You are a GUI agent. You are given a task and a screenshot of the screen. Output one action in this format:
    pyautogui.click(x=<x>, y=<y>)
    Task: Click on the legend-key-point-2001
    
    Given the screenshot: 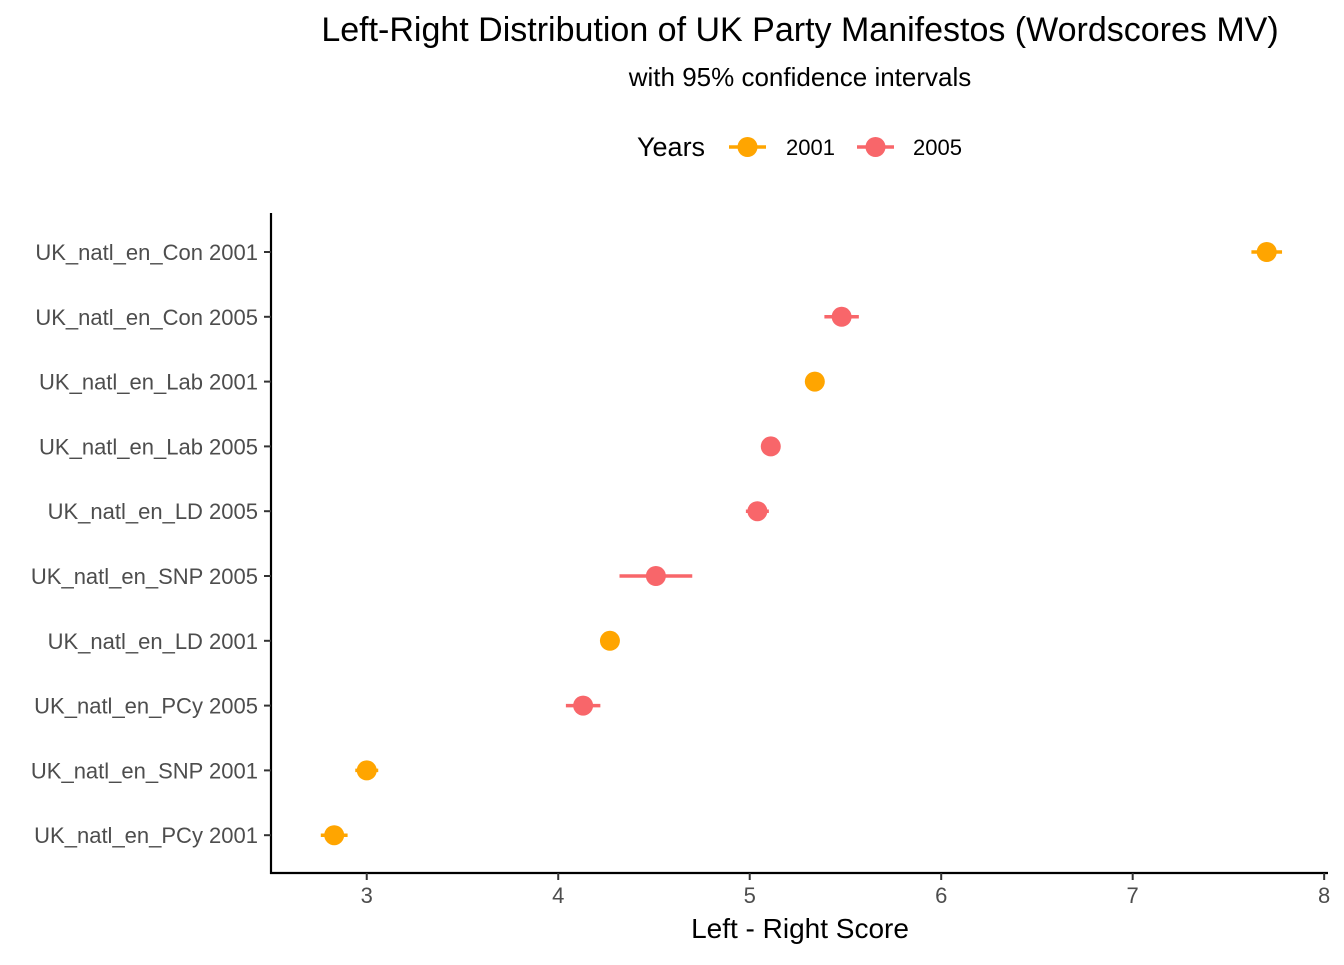 What is the action you would take?
    pyautogui.click(x=747, y=147)
    